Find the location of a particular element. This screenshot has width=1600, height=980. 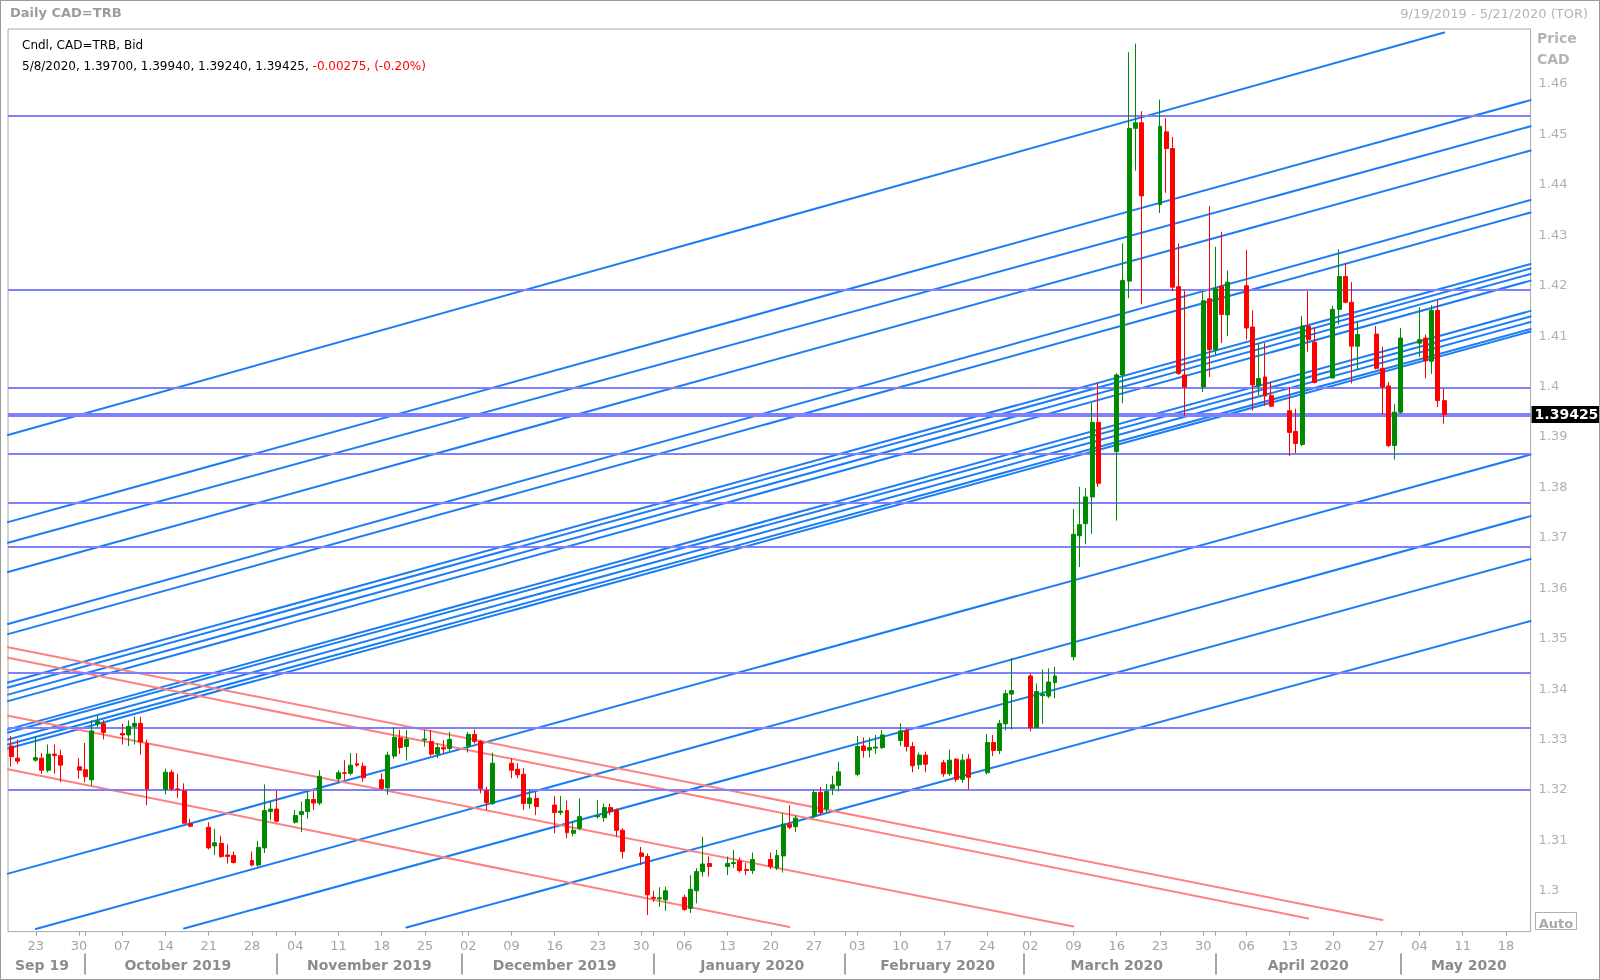

y-tick-label: 1.41 is located at coordinates (1553, 335).